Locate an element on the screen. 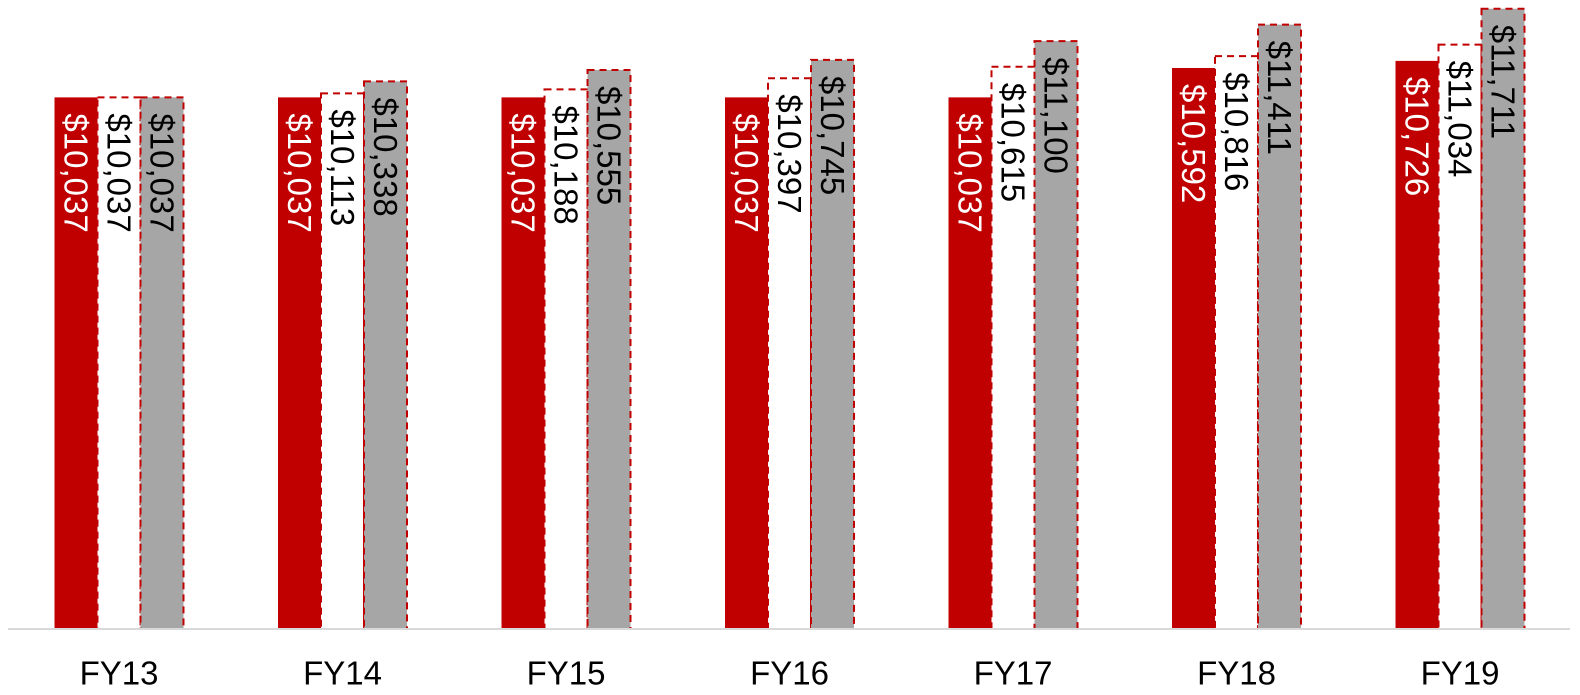 Image resolution: width=1580 pixels, height=695 pixels. bar-group-fy18: $10,592 $10,816 $11,411 is located at coordinates (1237, 326).